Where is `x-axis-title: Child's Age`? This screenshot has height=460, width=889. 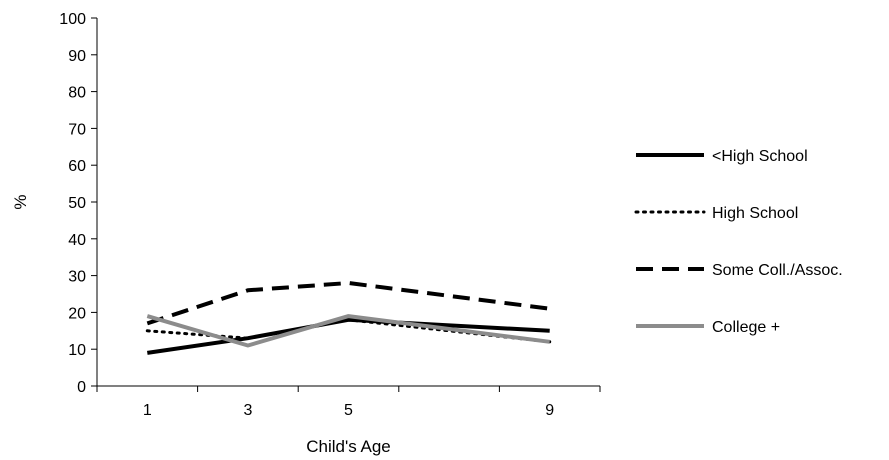
x-axis-title: Child's Age is located at coordinates (348, 446).